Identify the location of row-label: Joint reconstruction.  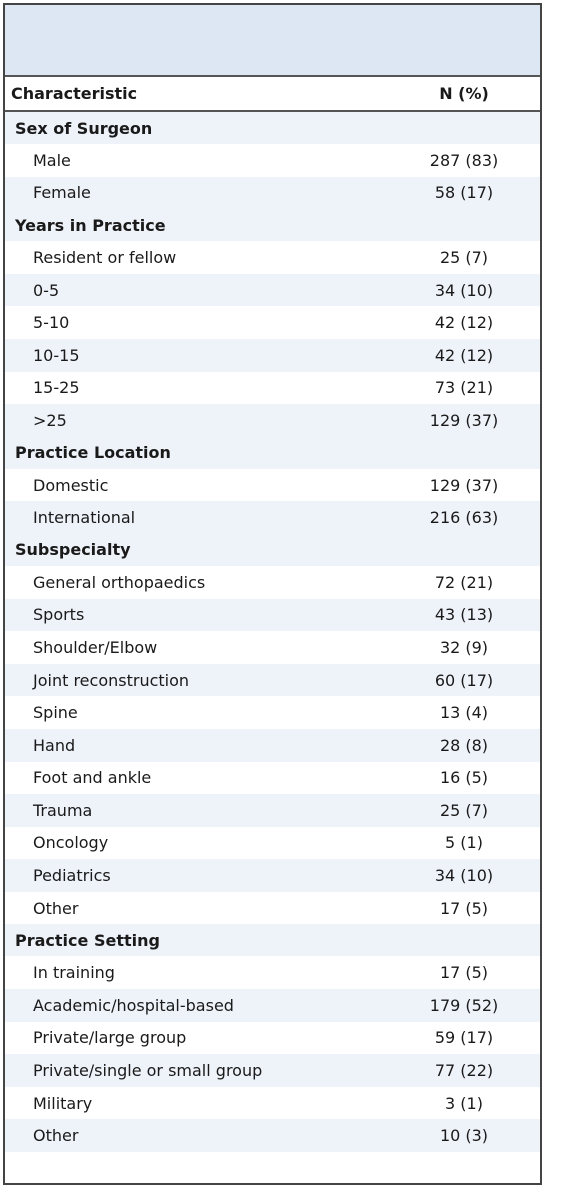
(111, 680).